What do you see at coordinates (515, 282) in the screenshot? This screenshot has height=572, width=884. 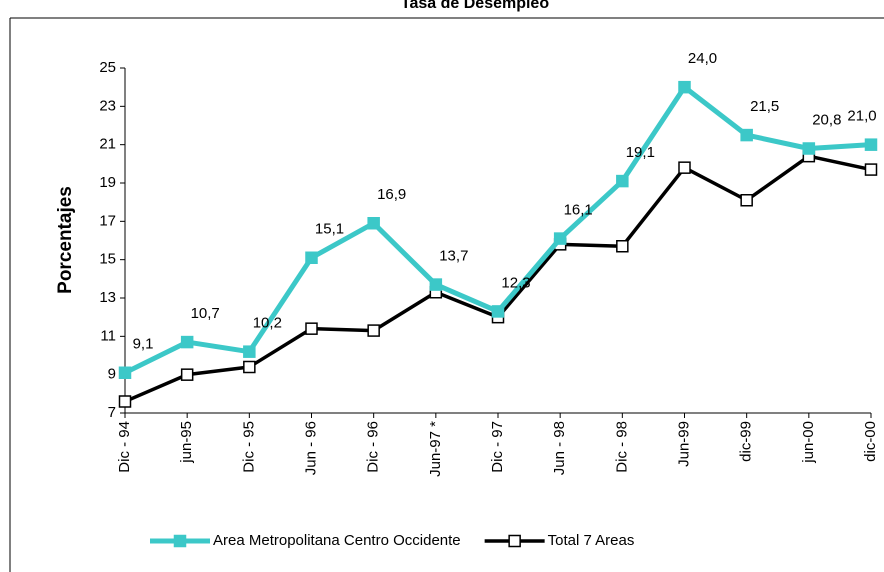 I see `data-label: 12,3` at bounding box center [515, 282].